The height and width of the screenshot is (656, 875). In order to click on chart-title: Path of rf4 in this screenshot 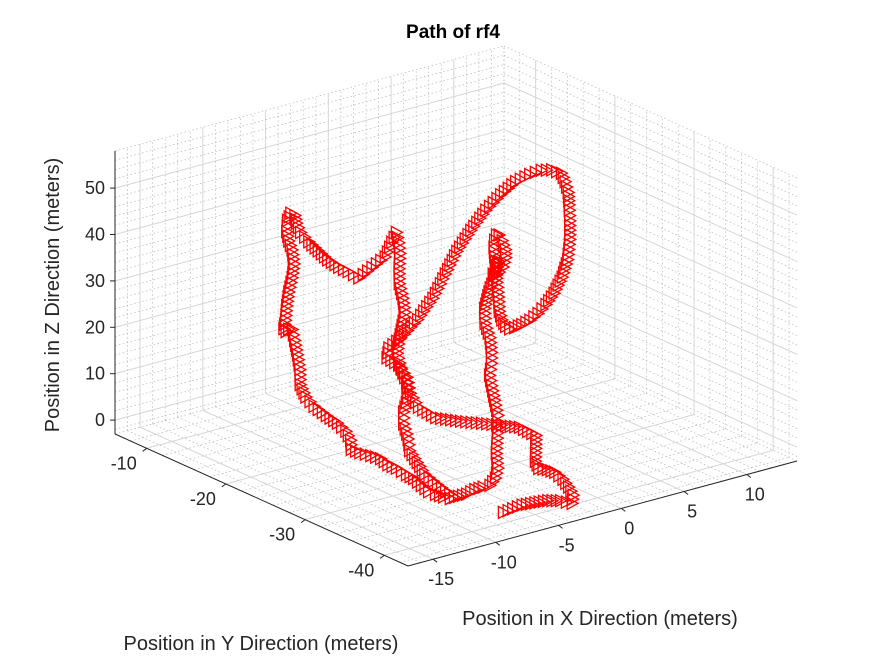, I will do `click(453, 32)`.